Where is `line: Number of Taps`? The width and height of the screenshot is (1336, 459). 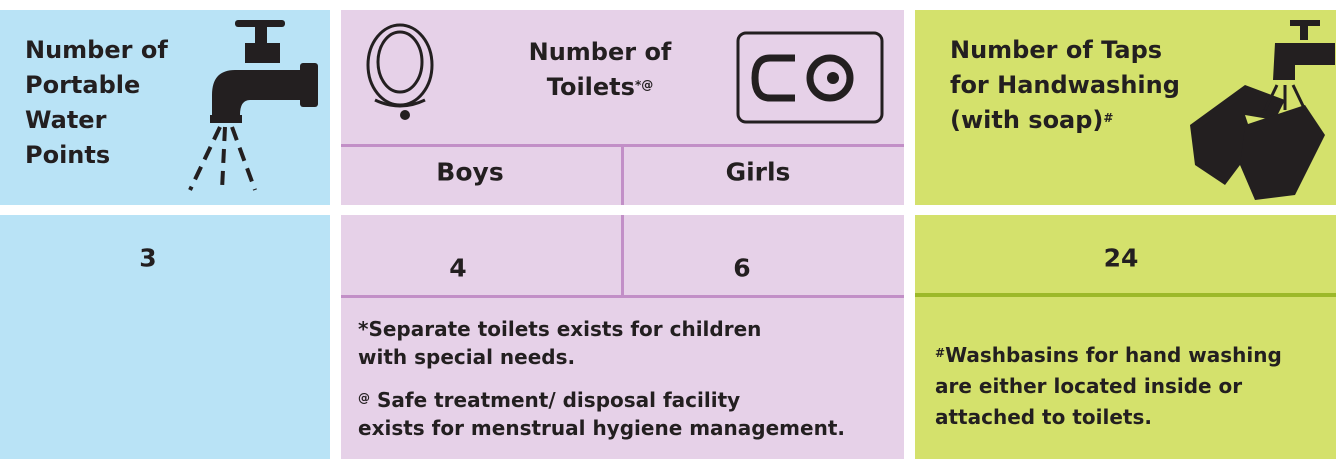
line: Number of Taps is located at coordinates (1056, 50).